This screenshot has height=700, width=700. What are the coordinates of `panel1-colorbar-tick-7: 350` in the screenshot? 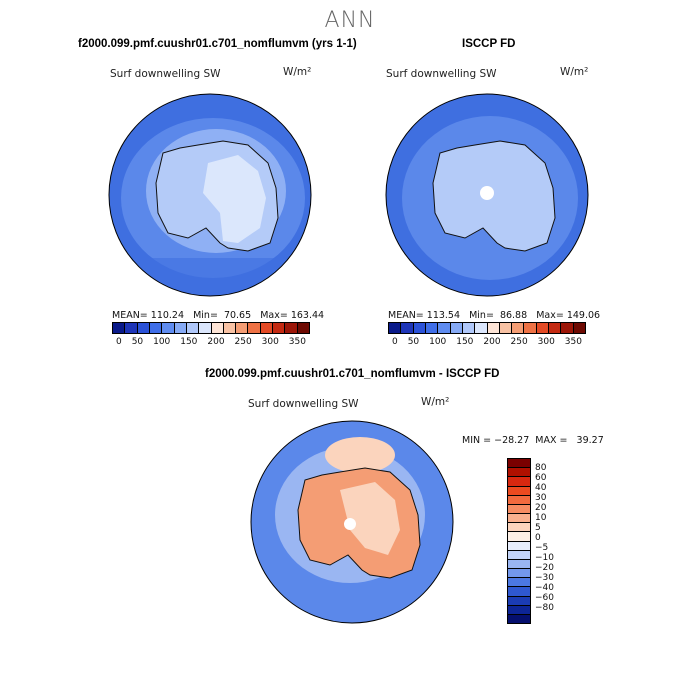 It's located at (297, 342).